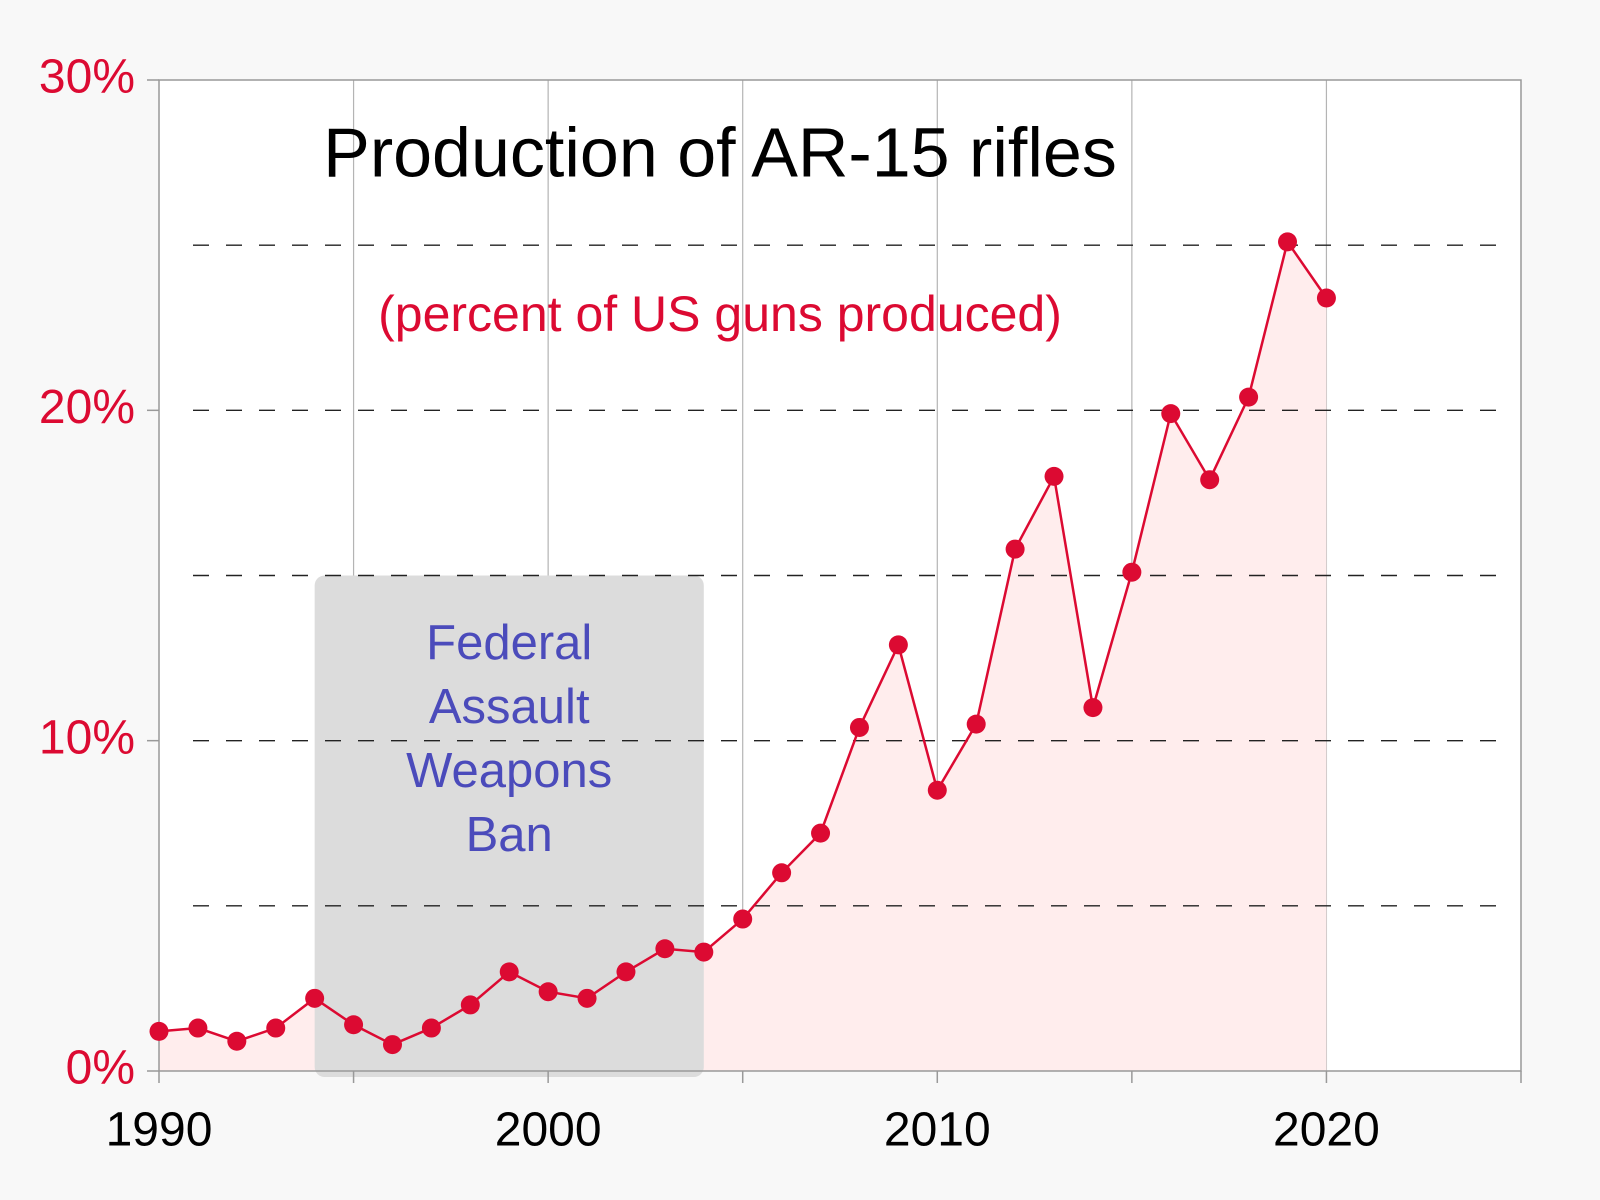 The height and width of the screenshot is (1200, 1600). I want to click on x-tick-label: 2020, so click(1326, 1130).